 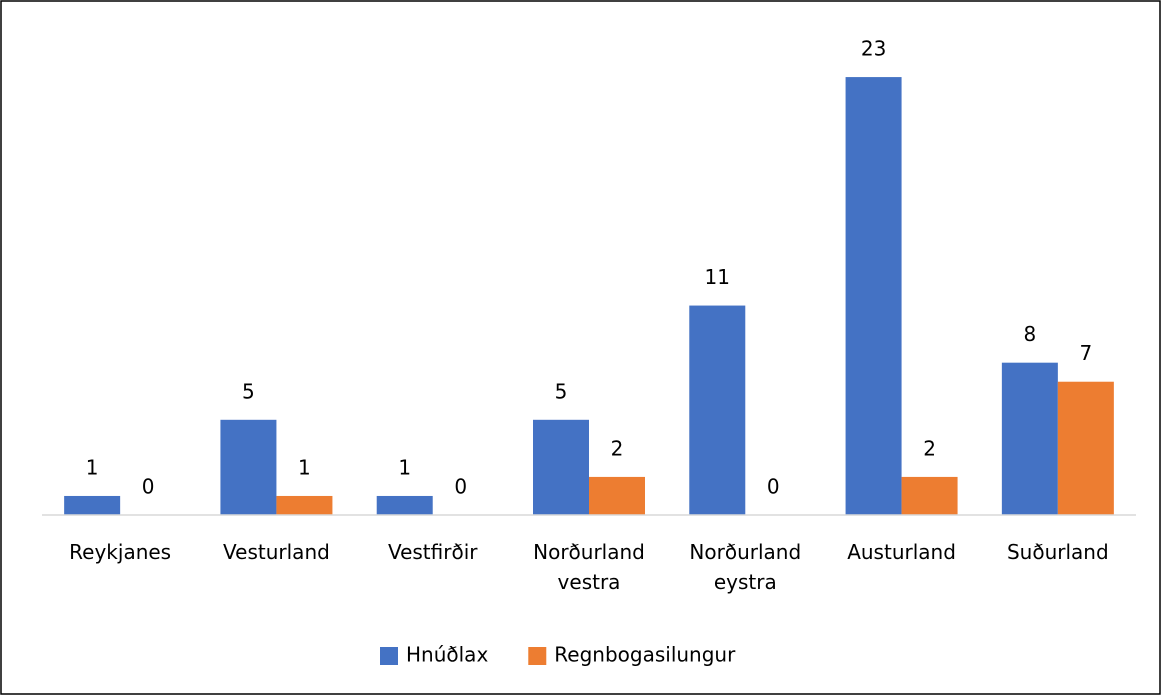 What do you see at coordinates (432, 552) in the screenshot?
I see `x-tick-label: Vestfirðir` at bounding box center [432, 552].